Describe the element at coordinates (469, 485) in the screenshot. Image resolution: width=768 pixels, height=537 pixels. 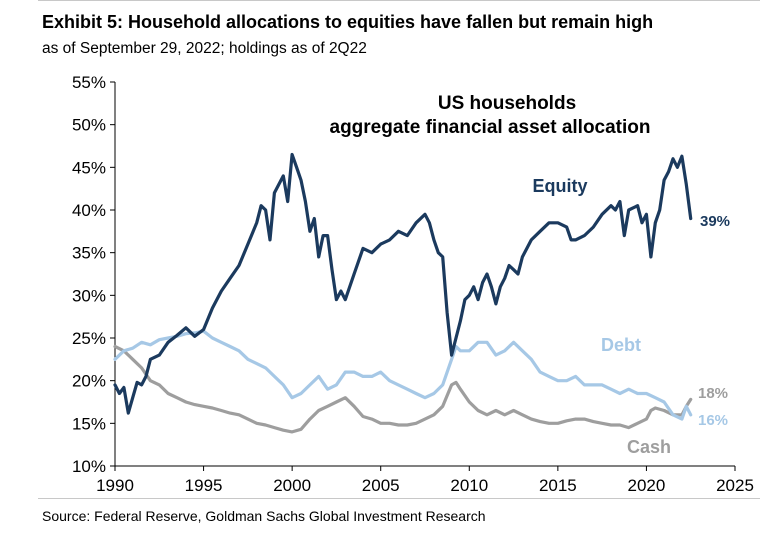
I see `x-tick-label: 2010` at that location.